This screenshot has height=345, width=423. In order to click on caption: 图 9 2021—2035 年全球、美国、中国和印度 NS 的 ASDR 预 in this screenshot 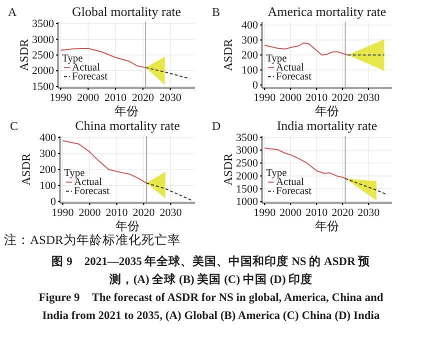, I will do `click(212, 261)`.